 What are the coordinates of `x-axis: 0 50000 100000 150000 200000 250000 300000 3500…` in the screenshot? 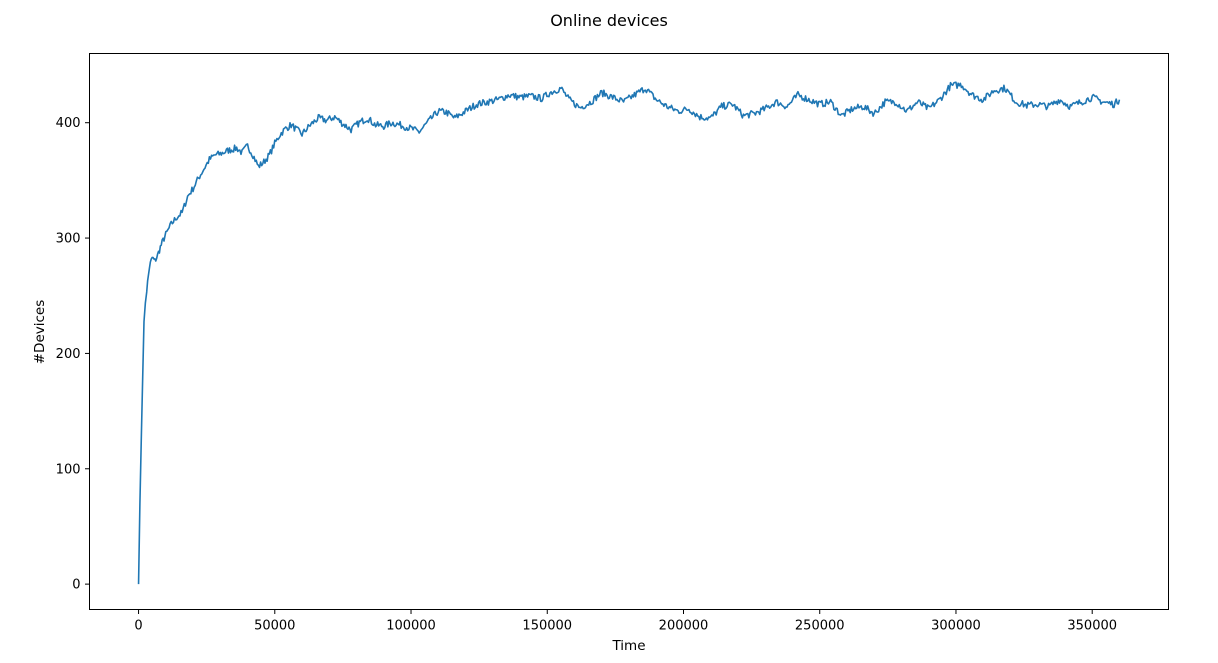 It's located at (625, 621).